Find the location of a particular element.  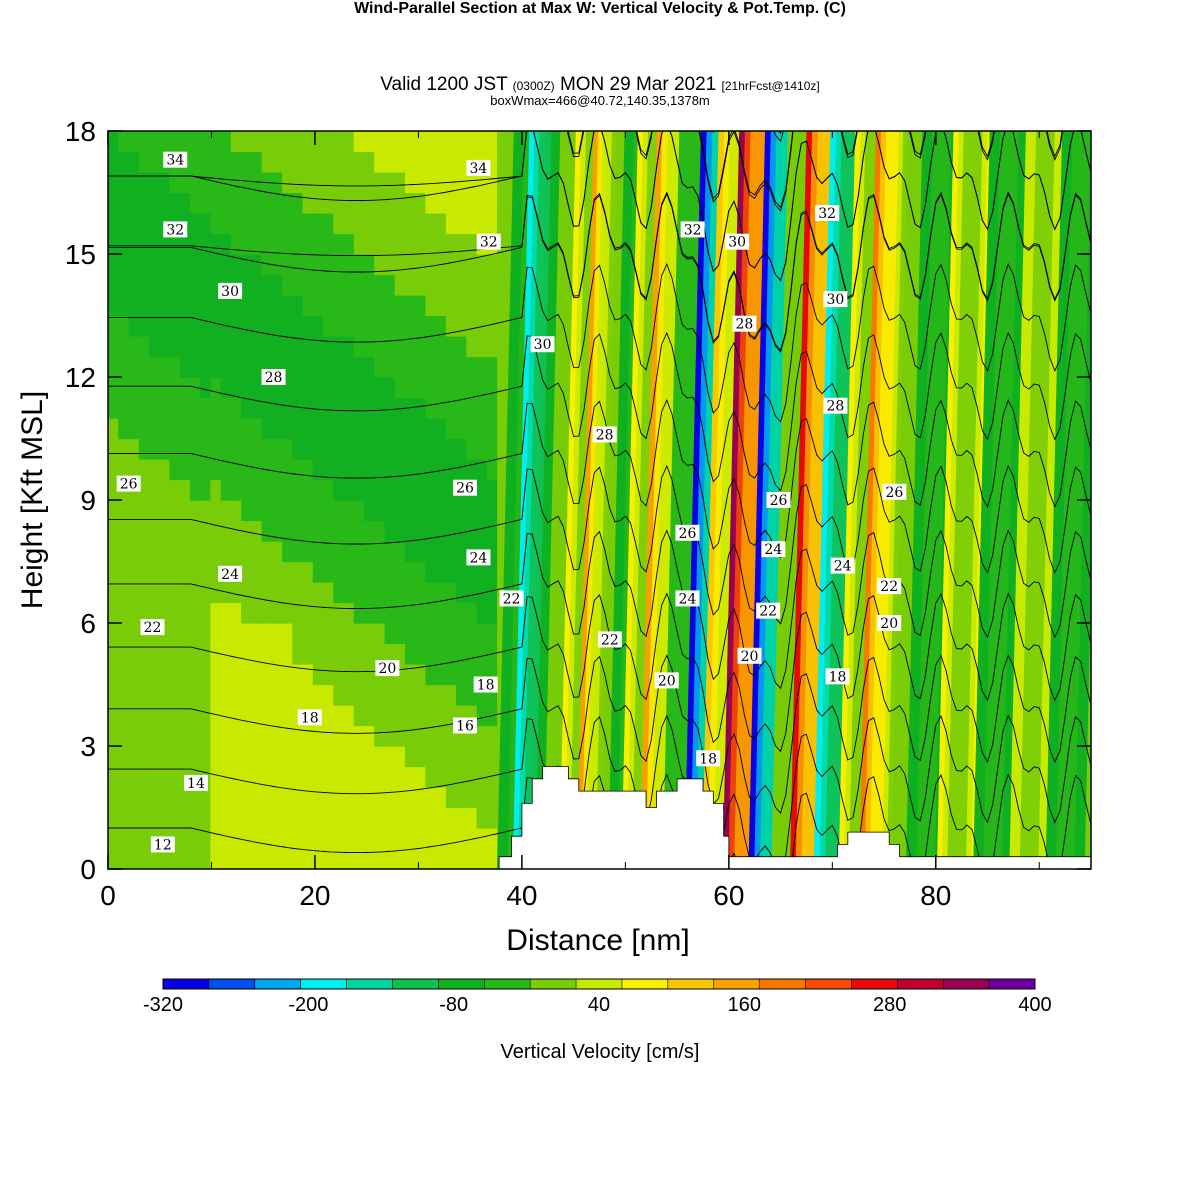

theta-contour is located at coordinates (599, 609).